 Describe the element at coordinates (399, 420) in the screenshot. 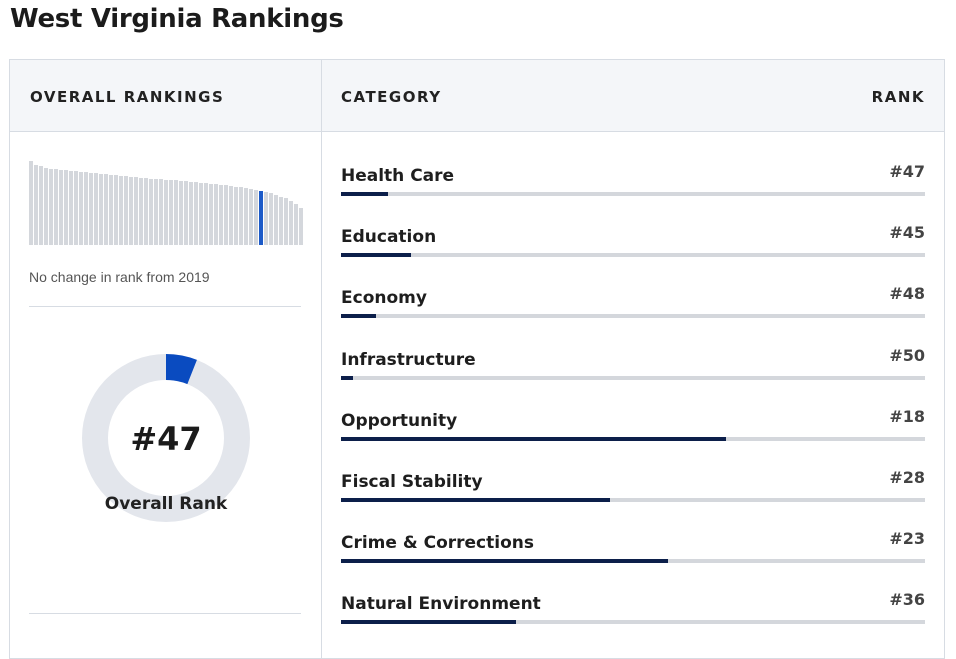

I see `category-name: Opportunity` at that location.